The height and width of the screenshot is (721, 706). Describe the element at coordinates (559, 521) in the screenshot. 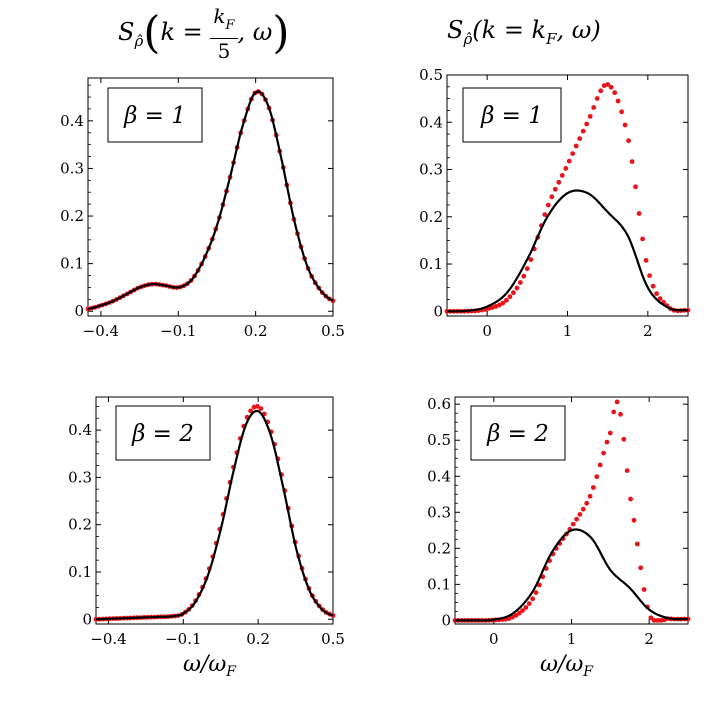

I see `chart-k-kF-beta2: 0 0.1 0.2 0.3 0.4 0.5 0.6 0 1 2 β = 2` at that location.